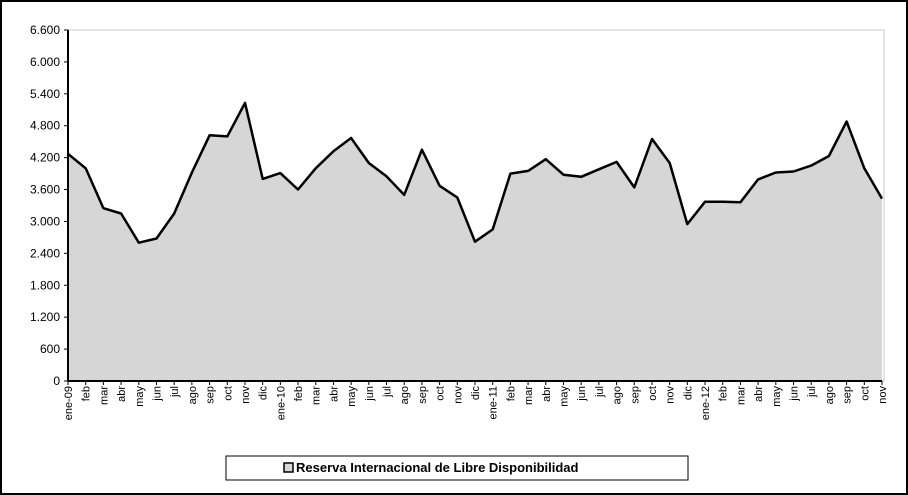  What do you see at coordinates (494, 402) in the screenshot?
I see `x-tick-label: ene-11` at bounding box center [494, 402].